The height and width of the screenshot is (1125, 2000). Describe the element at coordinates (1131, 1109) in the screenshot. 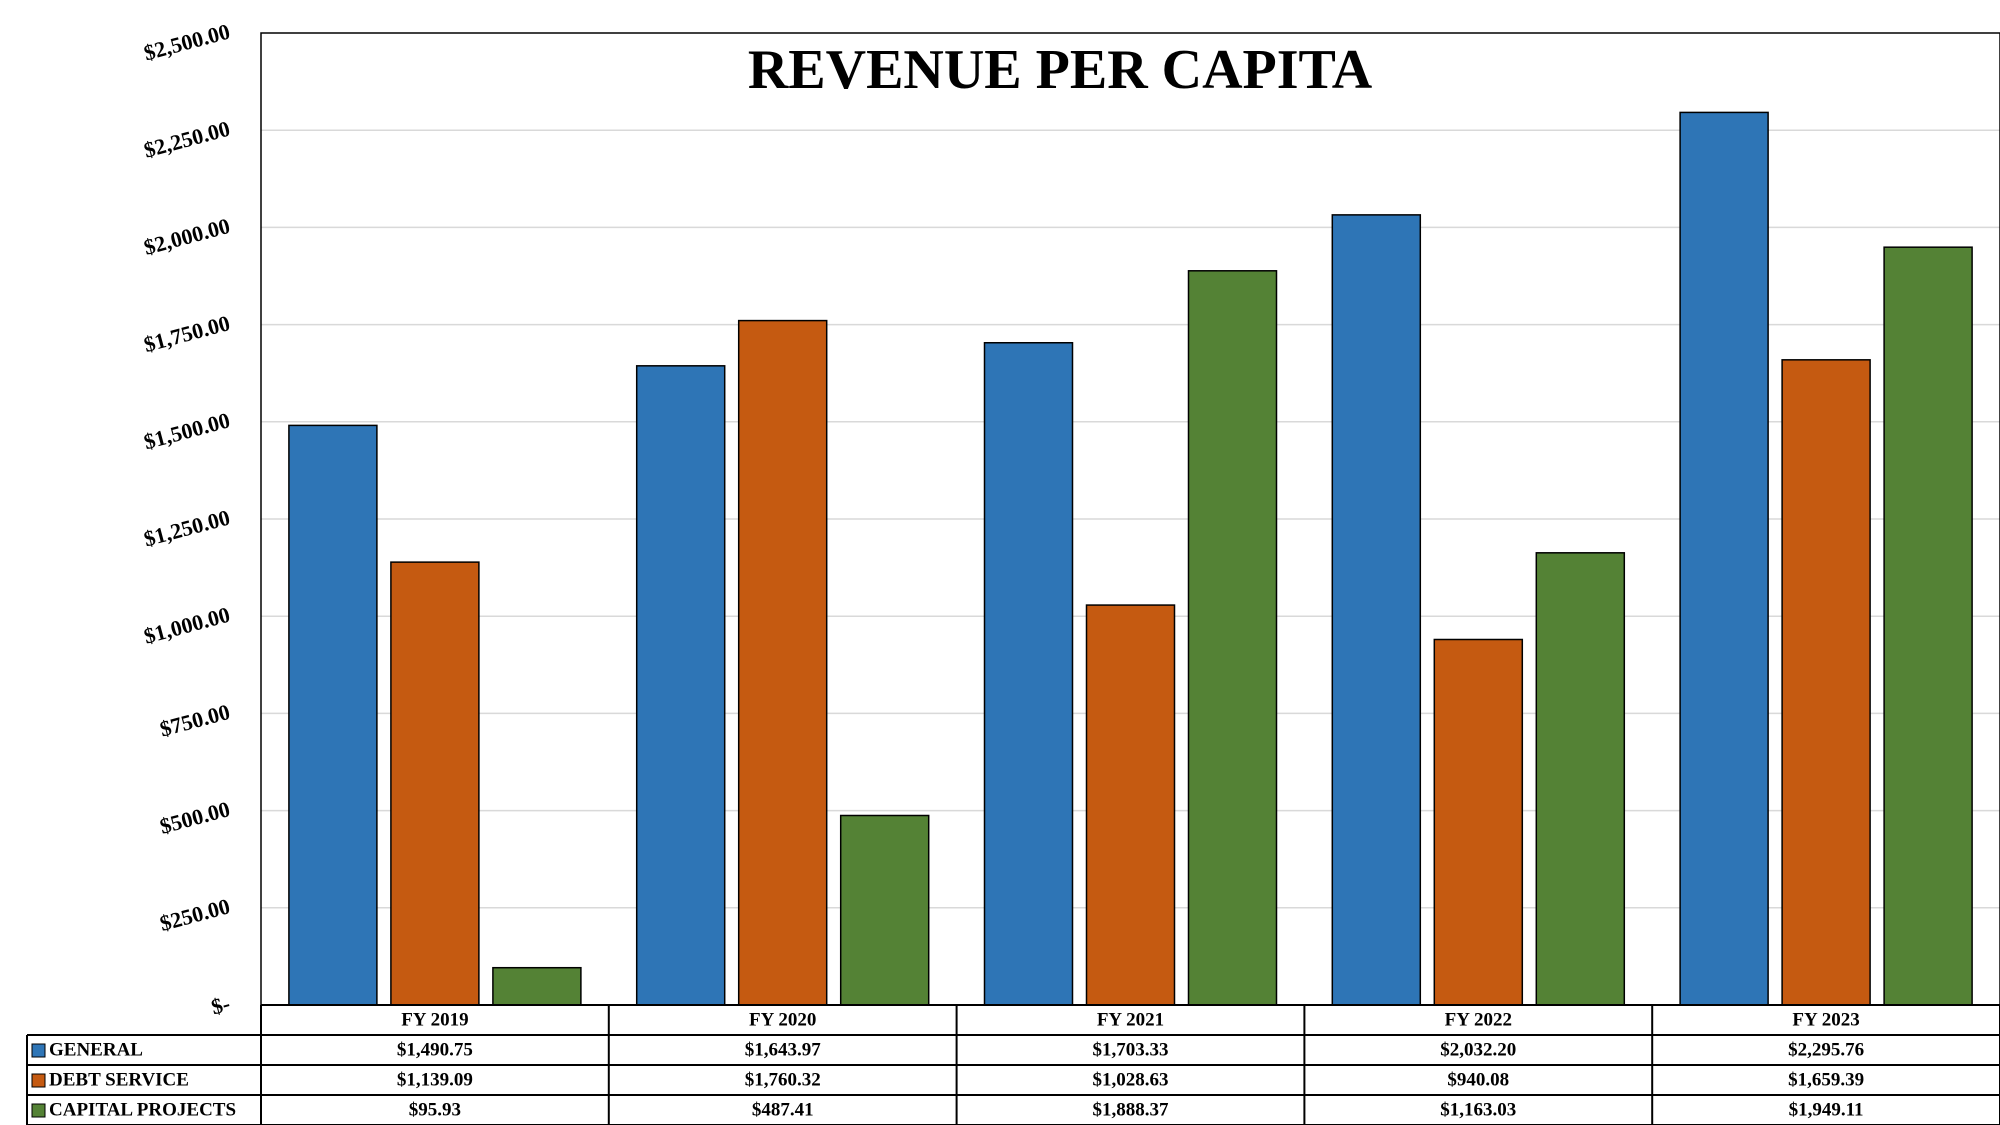

I see `data-label: $1,888.37` at that location.